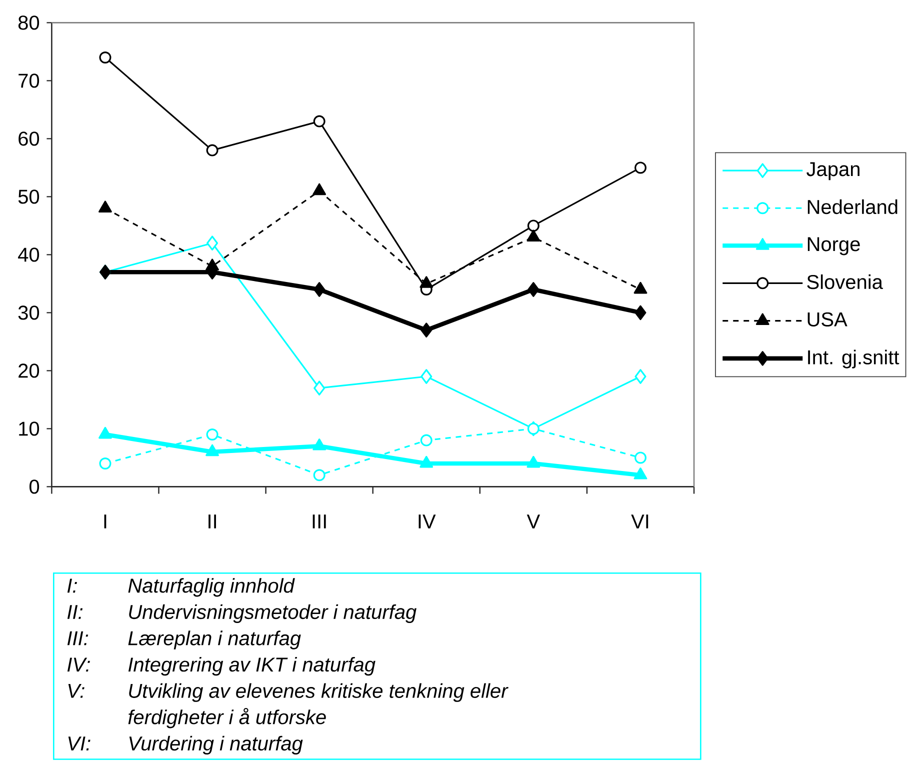  Describe the element at coordinates (77, 638) in the screenshot. I see `text: III:` at that location.